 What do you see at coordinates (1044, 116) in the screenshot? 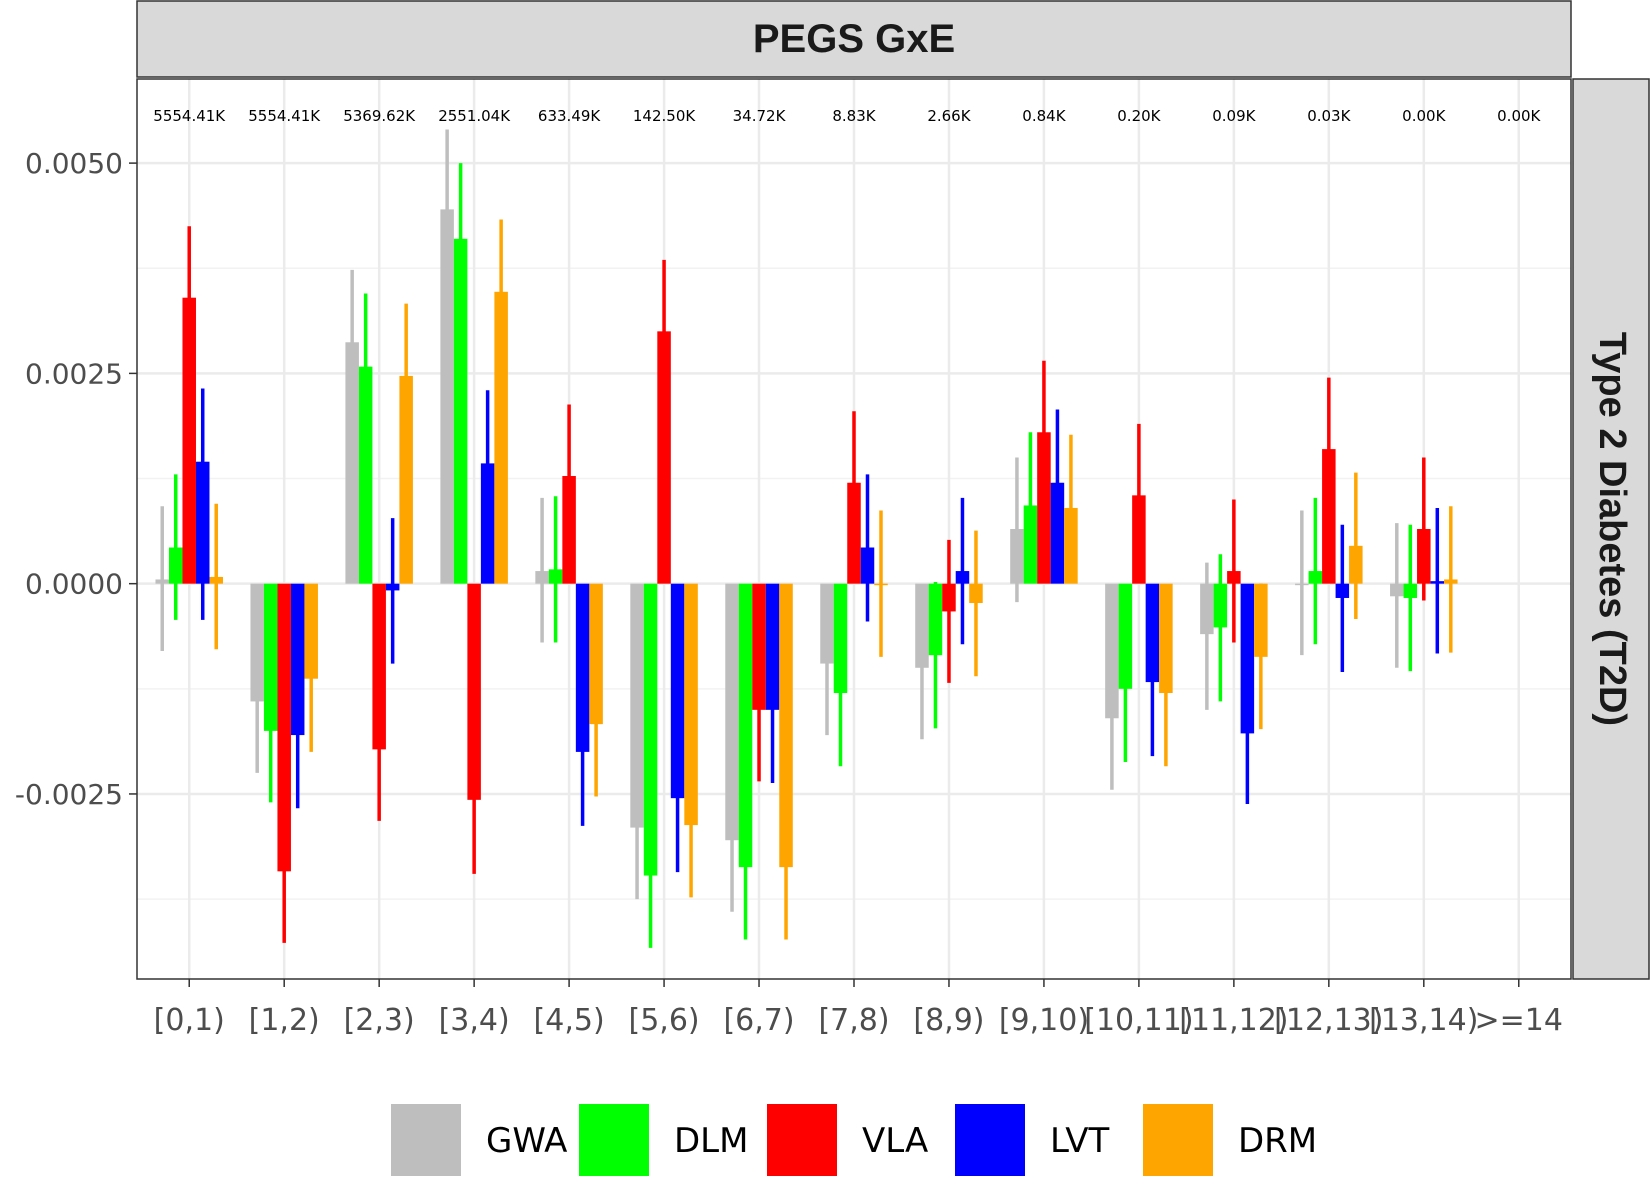
I see `count-label: 0.84K` at bounding box center [1044, 116].